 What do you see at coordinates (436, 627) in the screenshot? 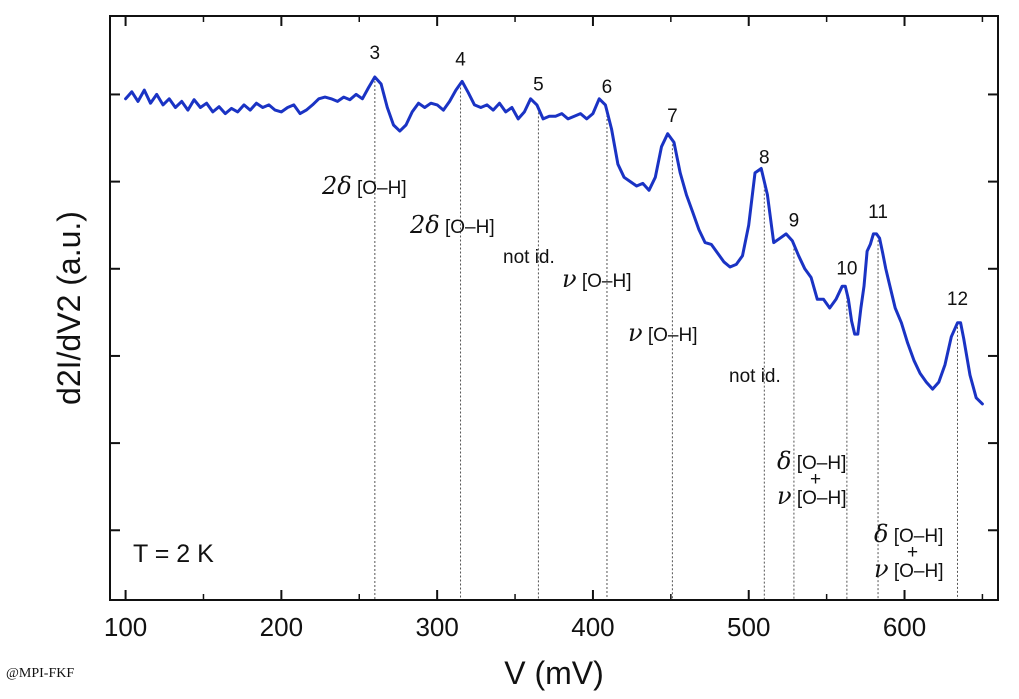
I see `x-tick-label: 300` at bounding box center [436, 627].